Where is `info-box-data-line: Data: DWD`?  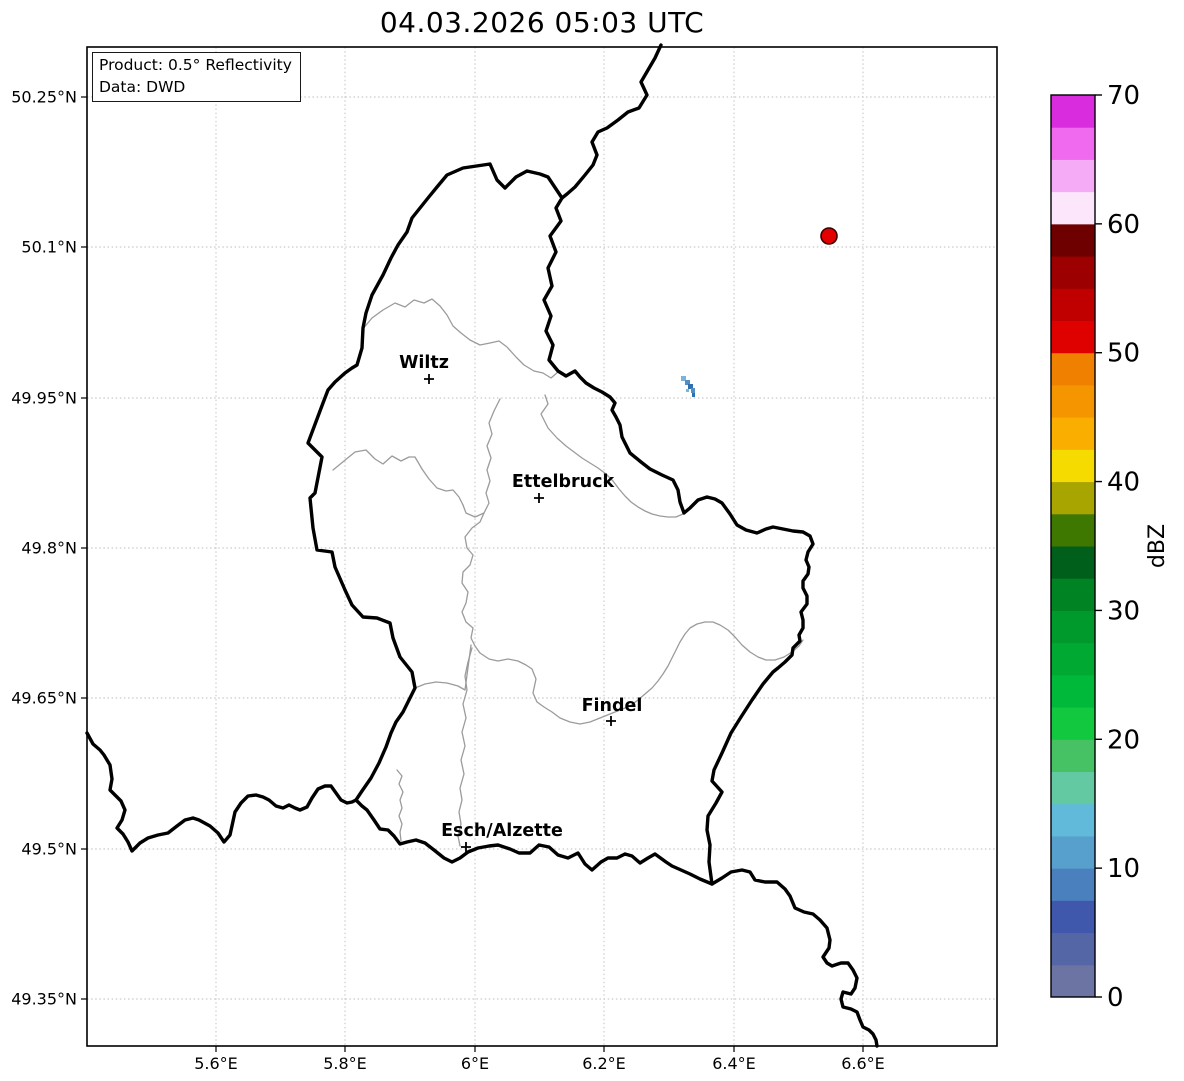 info-box-data-line: Data: DWD is located at coordinates (142, 86).